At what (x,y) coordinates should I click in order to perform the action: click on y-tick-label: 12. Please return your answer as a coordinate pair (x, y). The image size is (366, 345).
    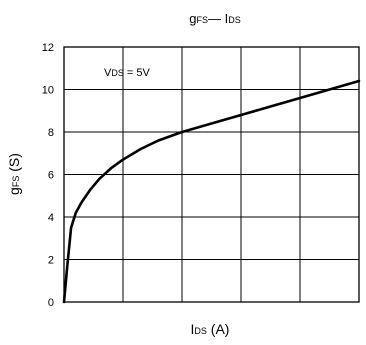
    Looking at the image, I should click on (48, 48).